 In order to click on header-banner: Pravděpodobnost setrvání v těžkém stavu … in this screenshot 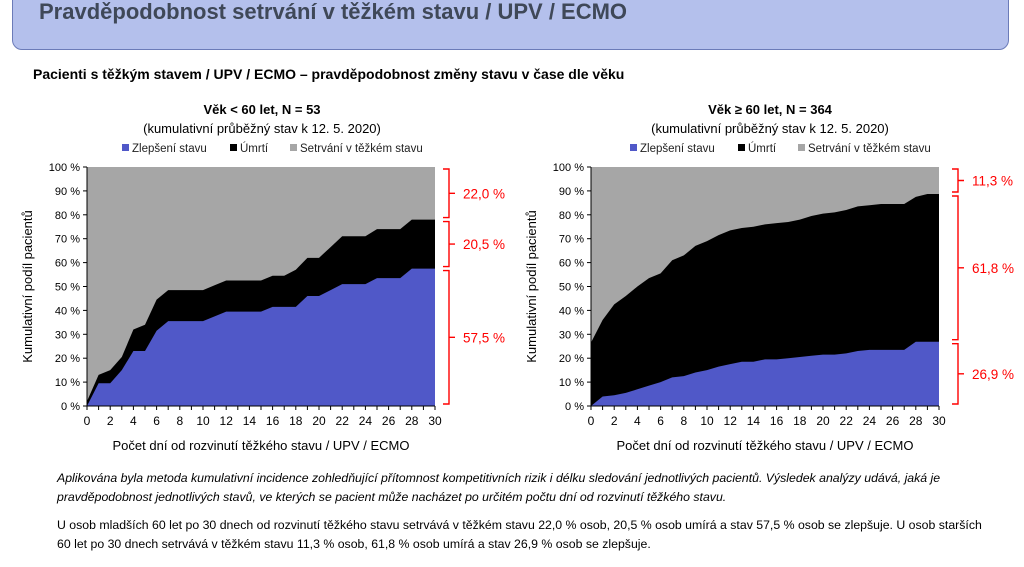, I will do `click(510, 25)`.